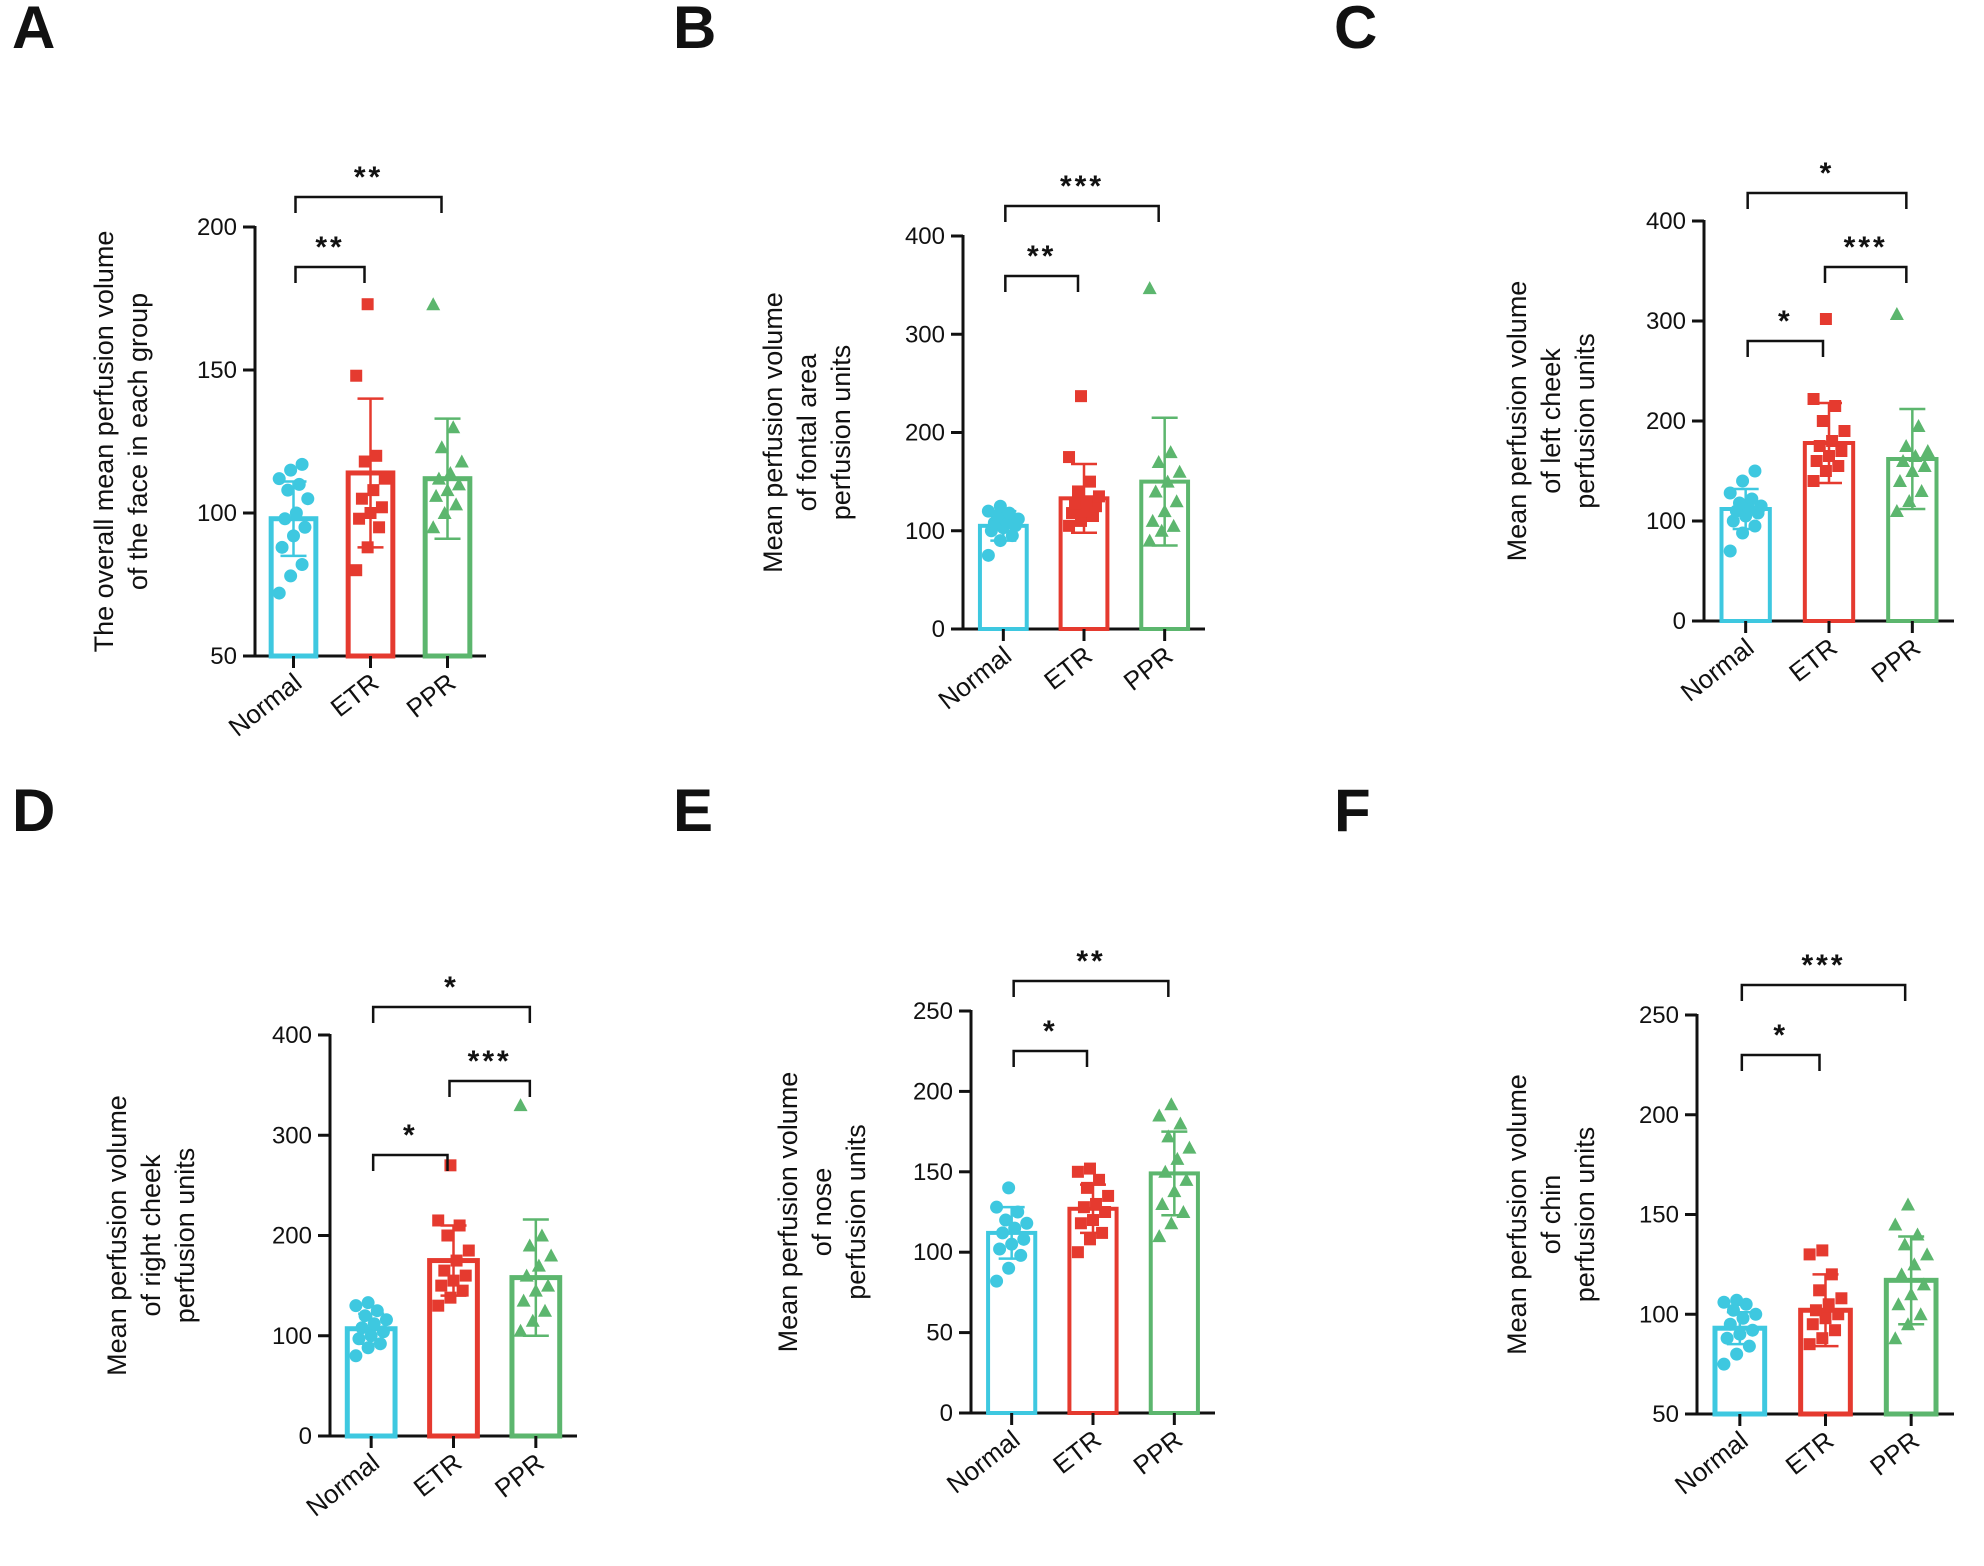 This screenshot has height=1566, width=1984. What do you see at coordinates (1659, 1015) in the screenshot?
I see `y-tick-label: 250` at bounding box center [1659, 1015].